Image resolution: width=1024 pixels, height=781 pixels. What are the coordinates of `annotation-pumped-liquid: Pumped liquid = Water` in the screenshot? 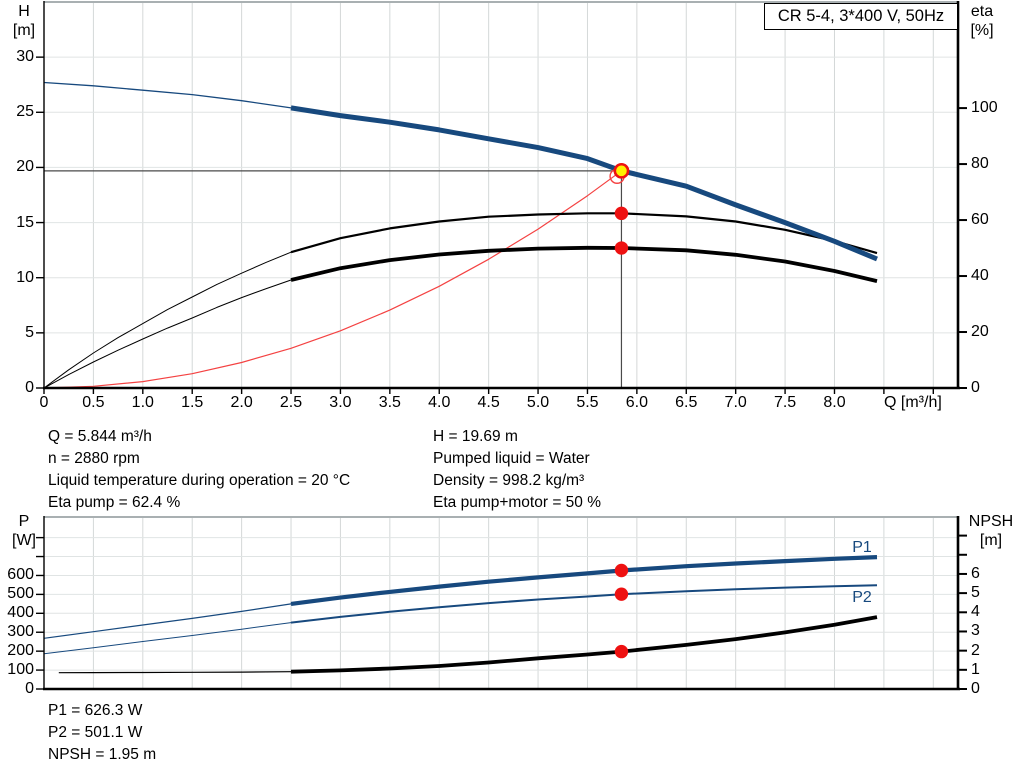 It's located at (511, 458).